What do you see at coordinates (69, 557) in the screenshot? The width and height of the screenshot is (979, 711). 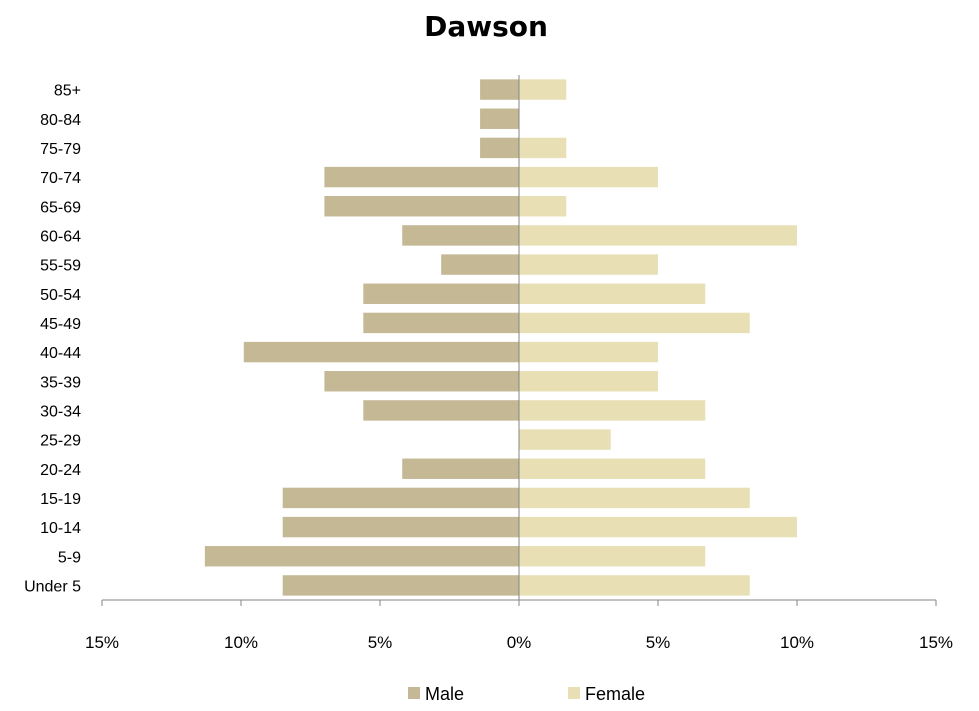 I see `category-label: 5-9` at bounding box center [69, 557].